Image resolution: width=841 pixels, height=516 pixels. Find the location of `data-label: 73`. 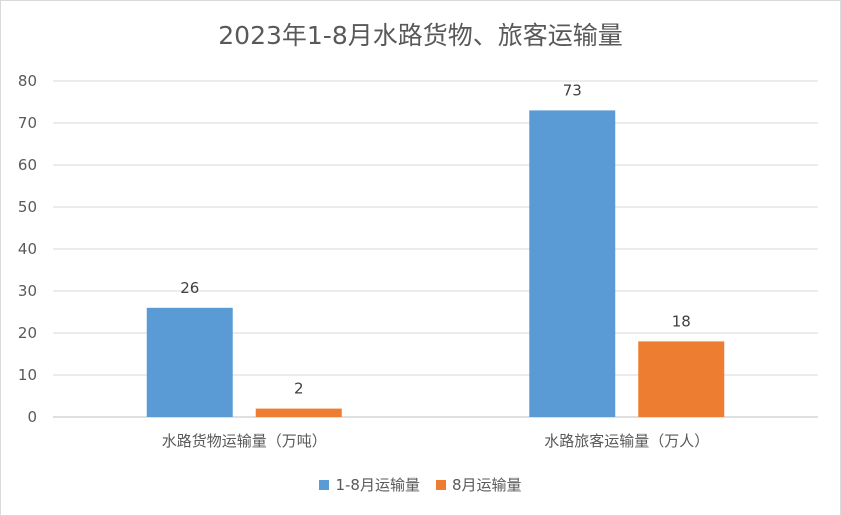

data-label: 73 is located at coordinates (572, 90).